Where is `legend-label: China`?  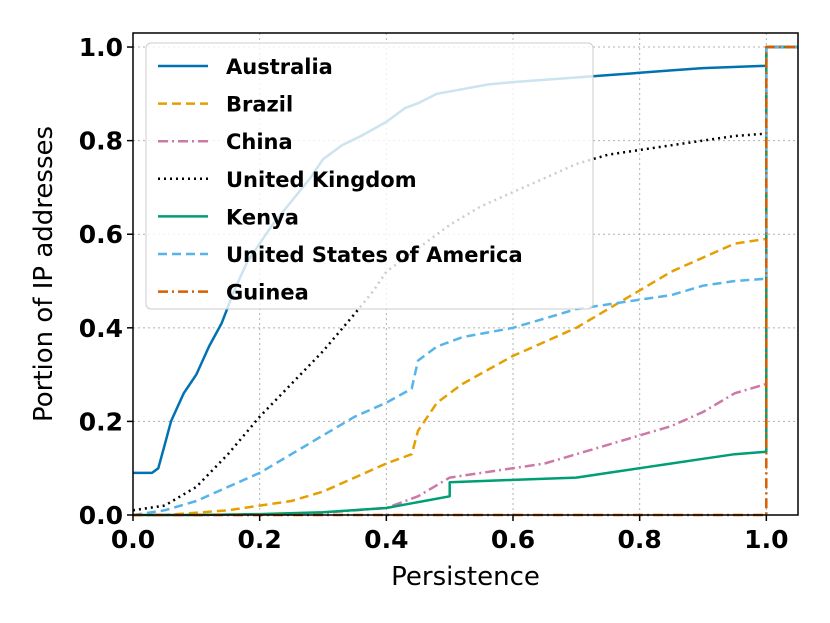
legend-label: China is located at coordinates (259, 142).